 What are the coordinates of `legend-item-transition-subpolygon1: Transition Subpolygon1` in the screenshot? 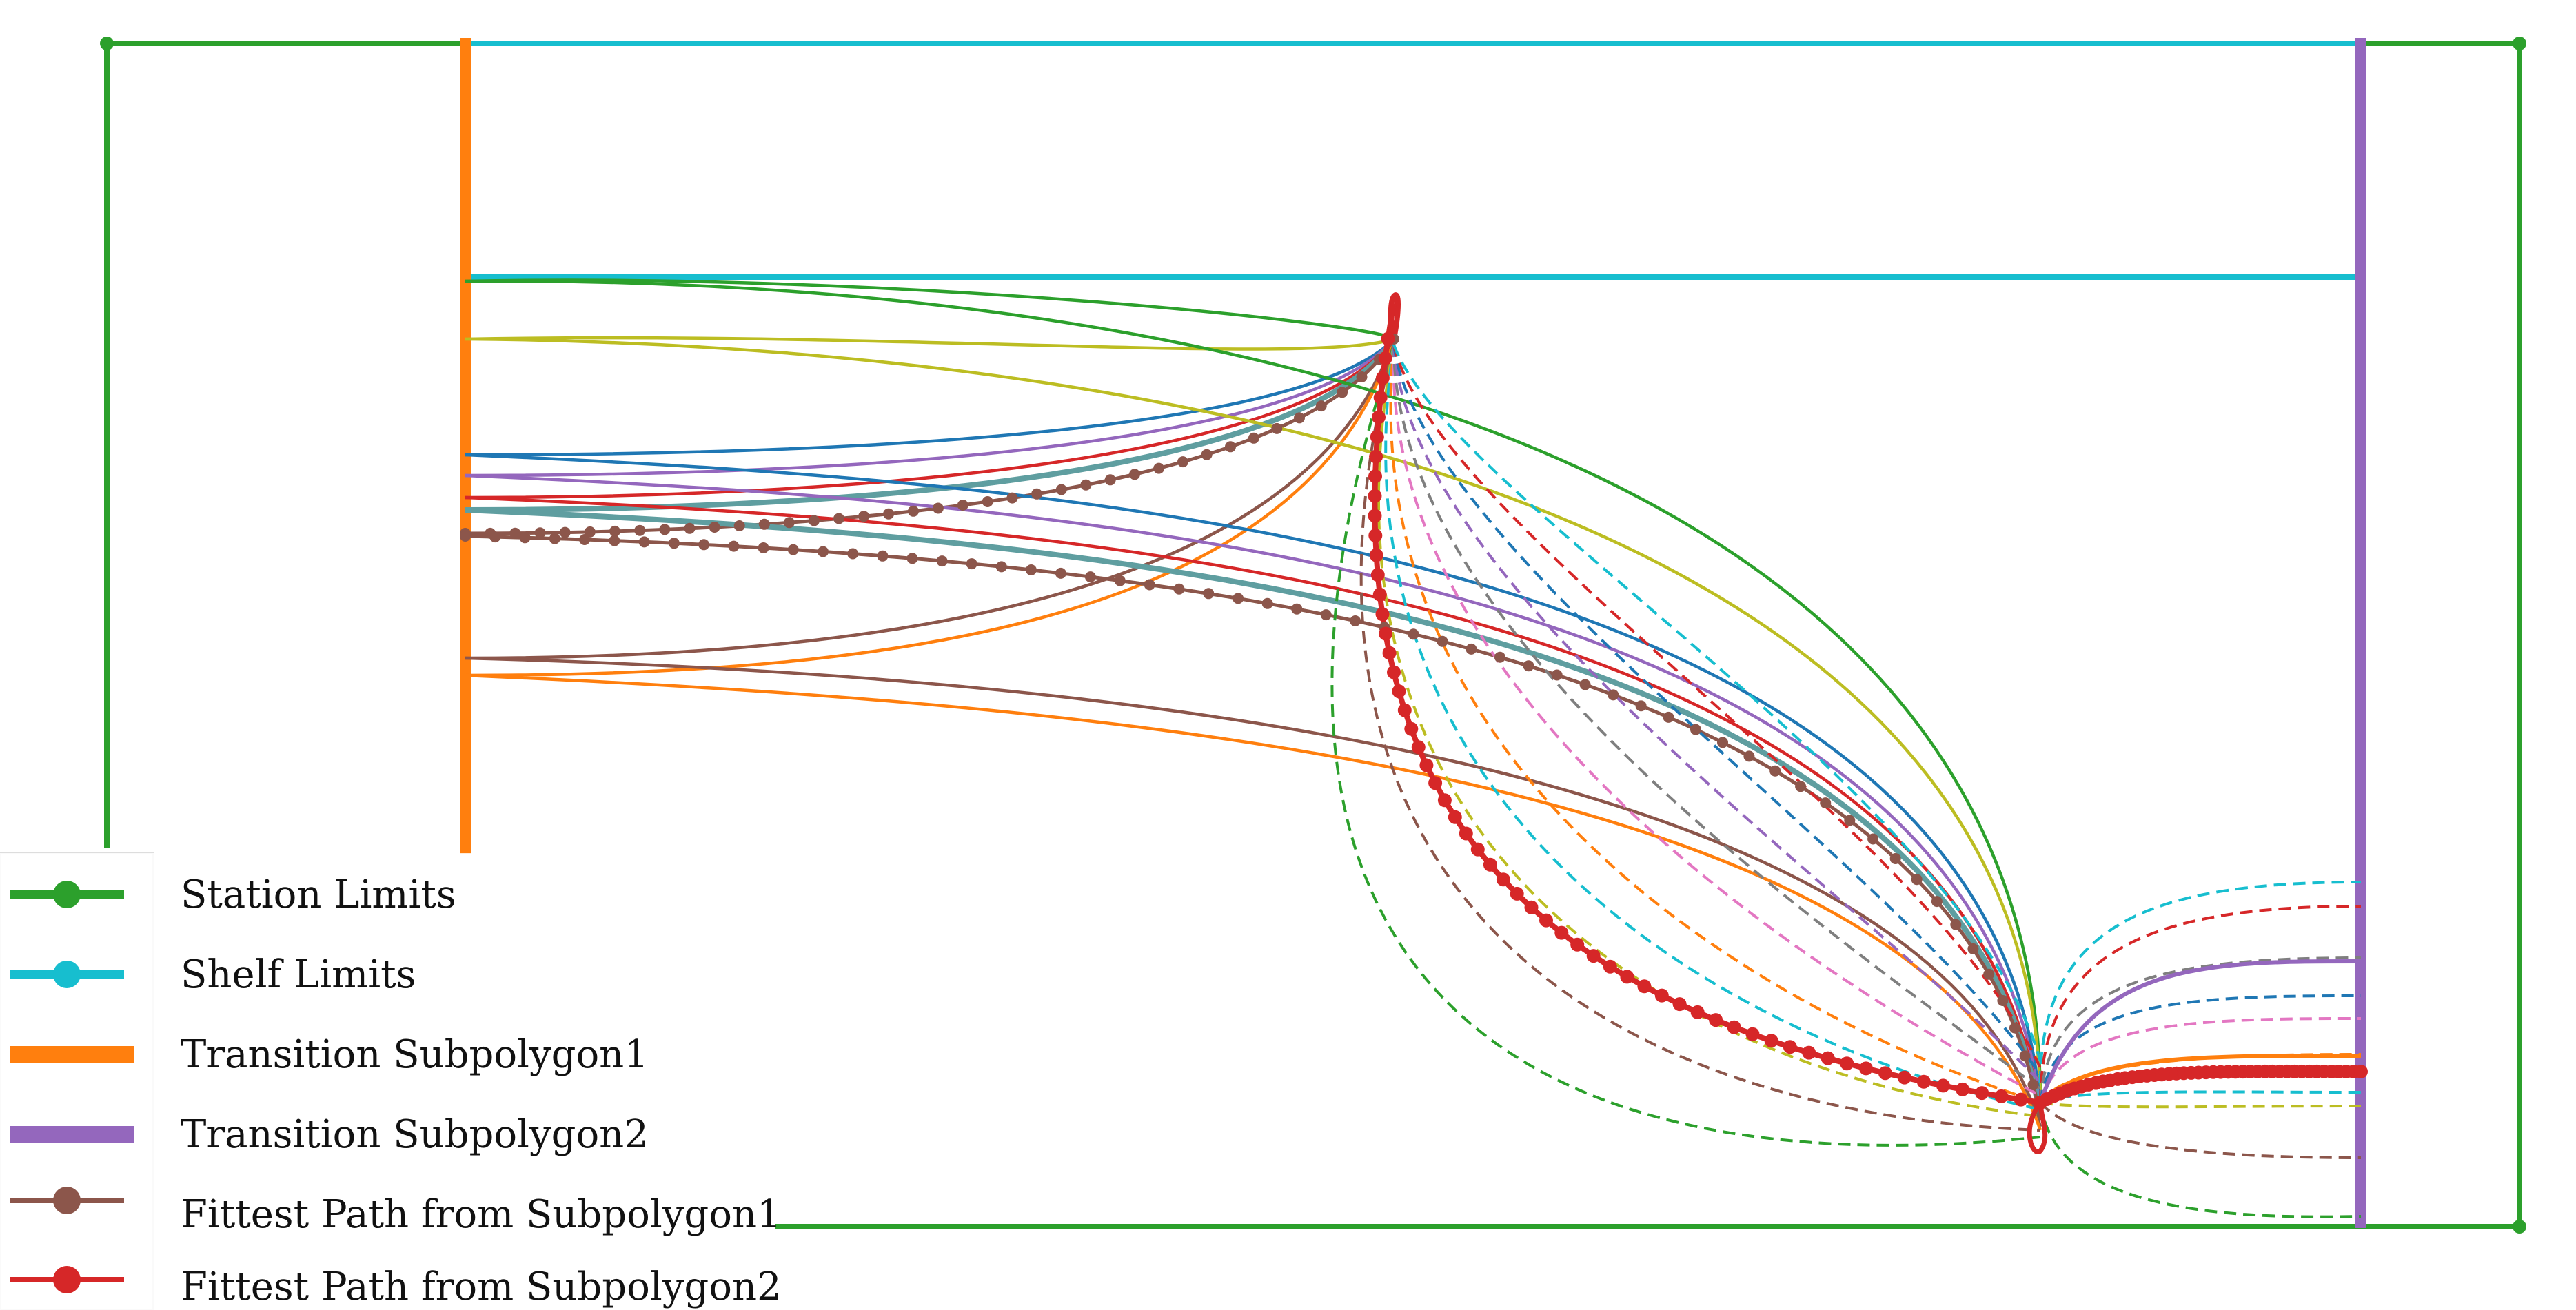 It's located at (329, 1054).